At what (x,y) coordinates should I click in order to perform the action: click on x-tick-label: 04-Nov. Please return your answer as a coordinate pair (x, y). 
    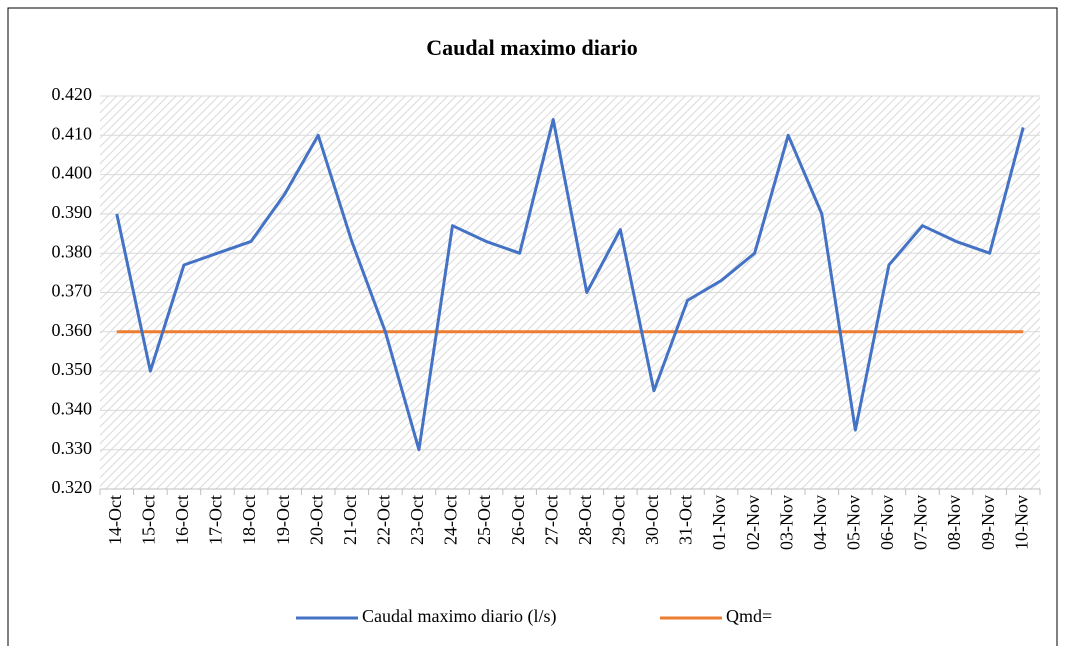
    Looking at the image, I should click on (820, 522).